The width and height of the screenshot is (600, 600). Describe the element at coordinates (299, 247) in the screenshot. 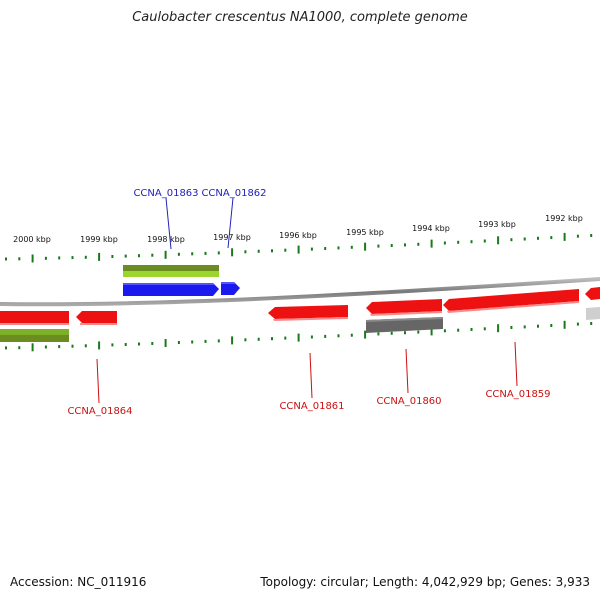

I see `scale-ticks-top` at that location.